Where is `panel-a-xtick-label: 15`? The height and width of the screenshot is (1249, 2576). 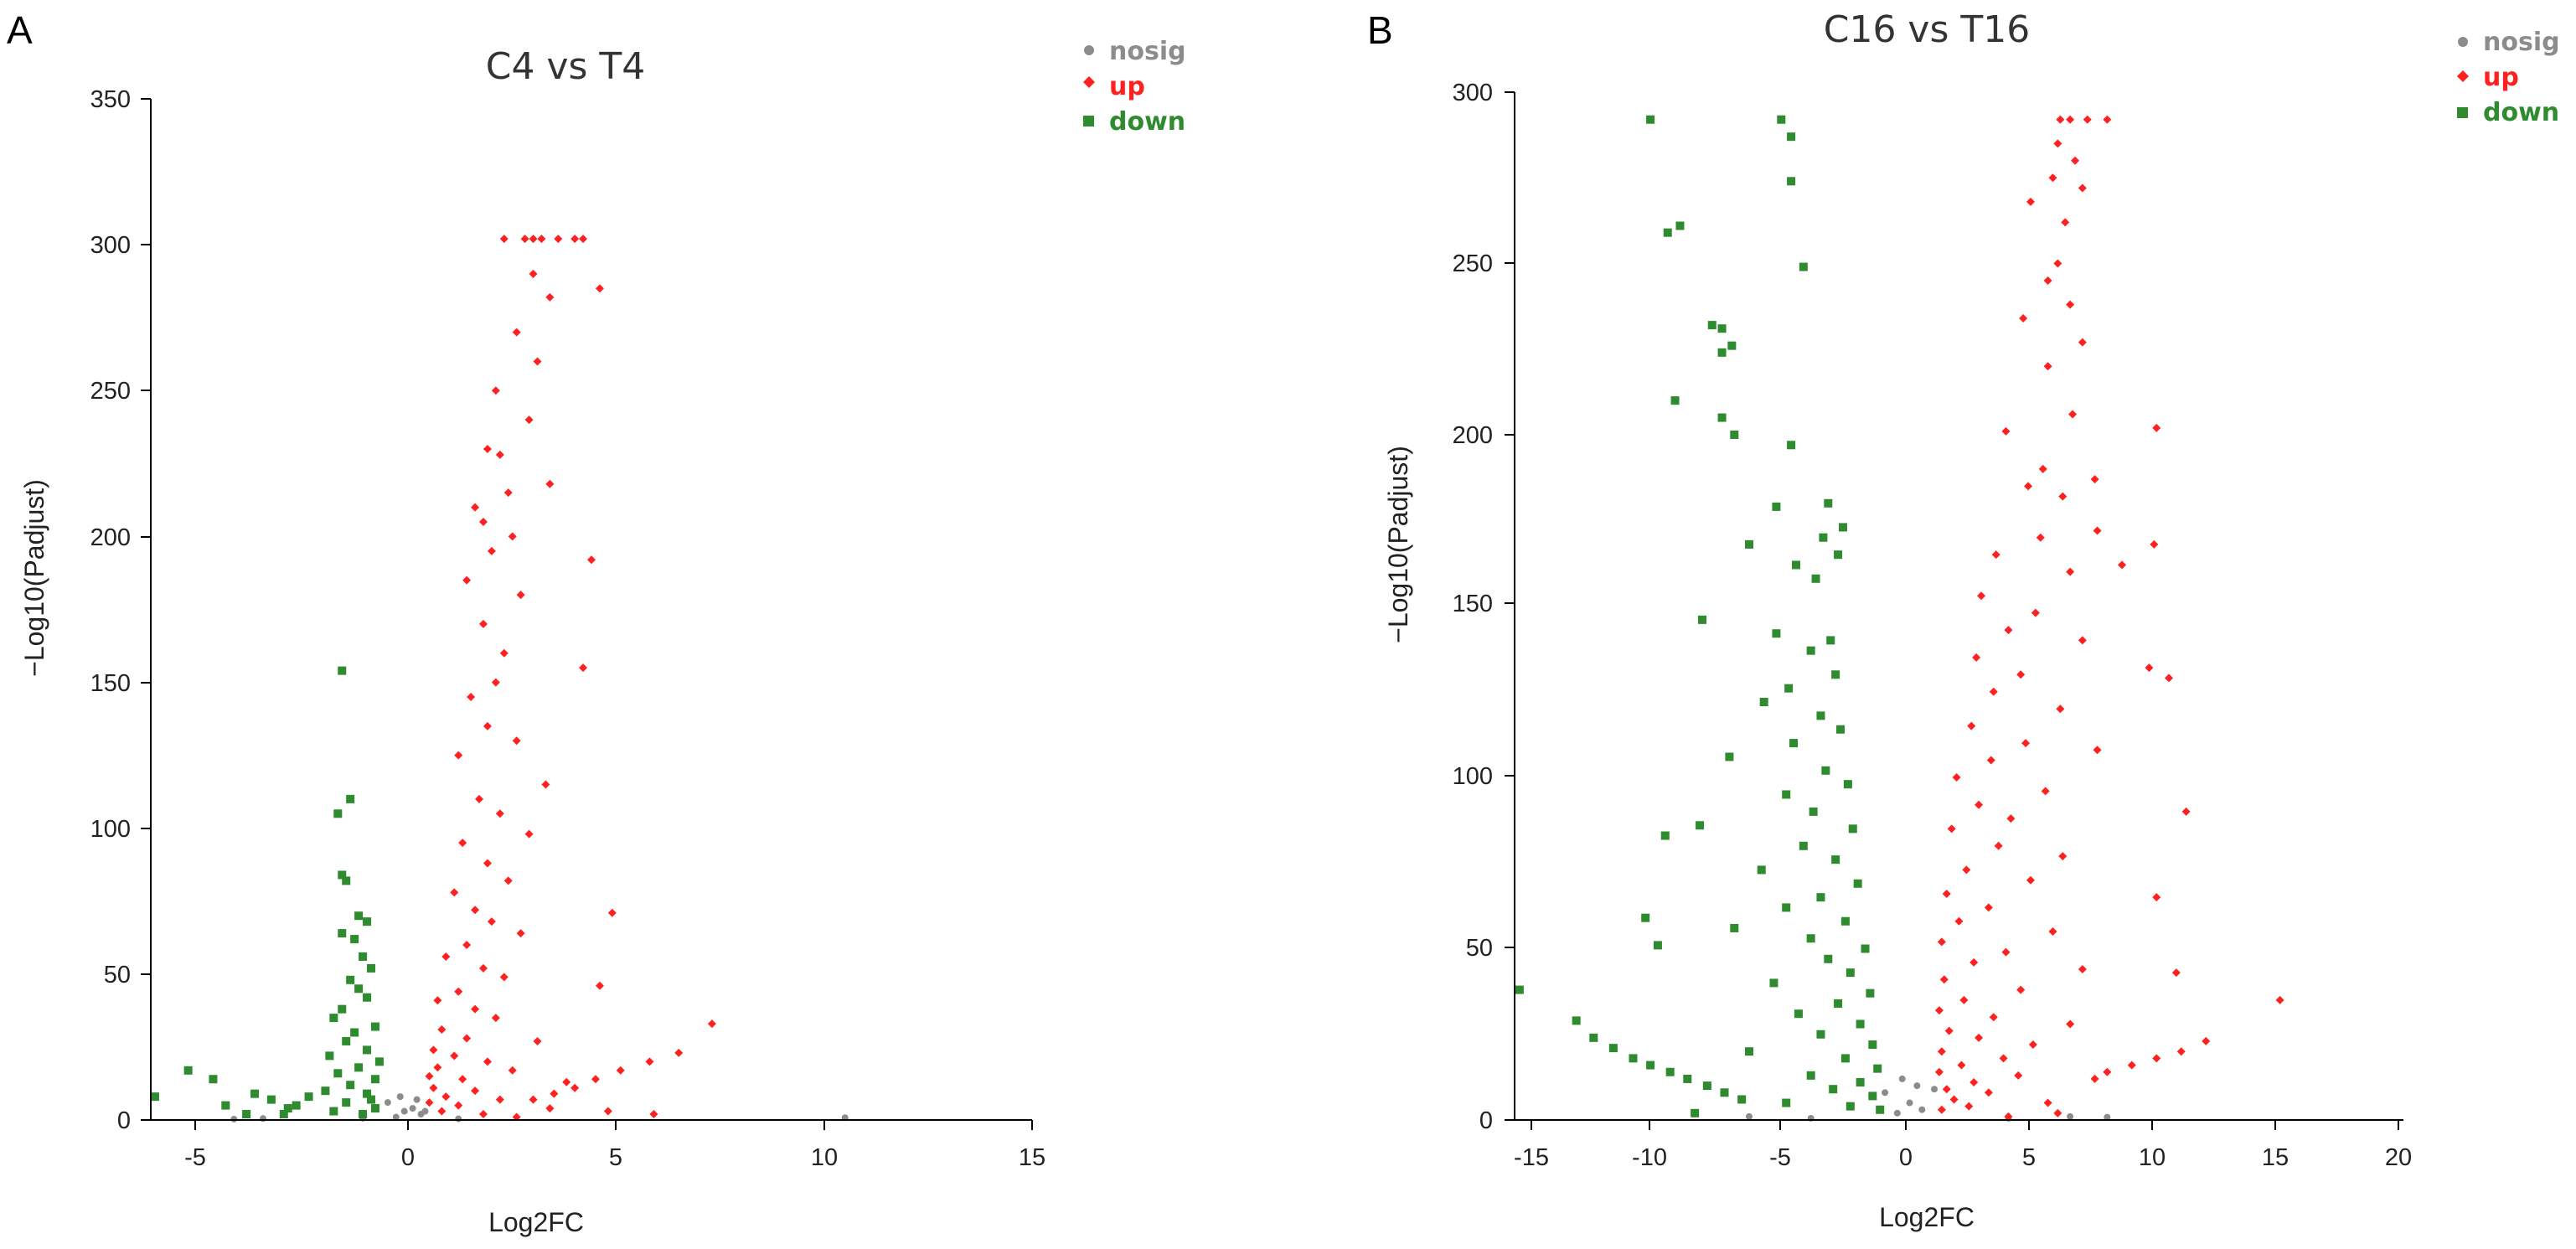 panel-a-xtick-label: 15 is located at coordinates (1032, 1157).